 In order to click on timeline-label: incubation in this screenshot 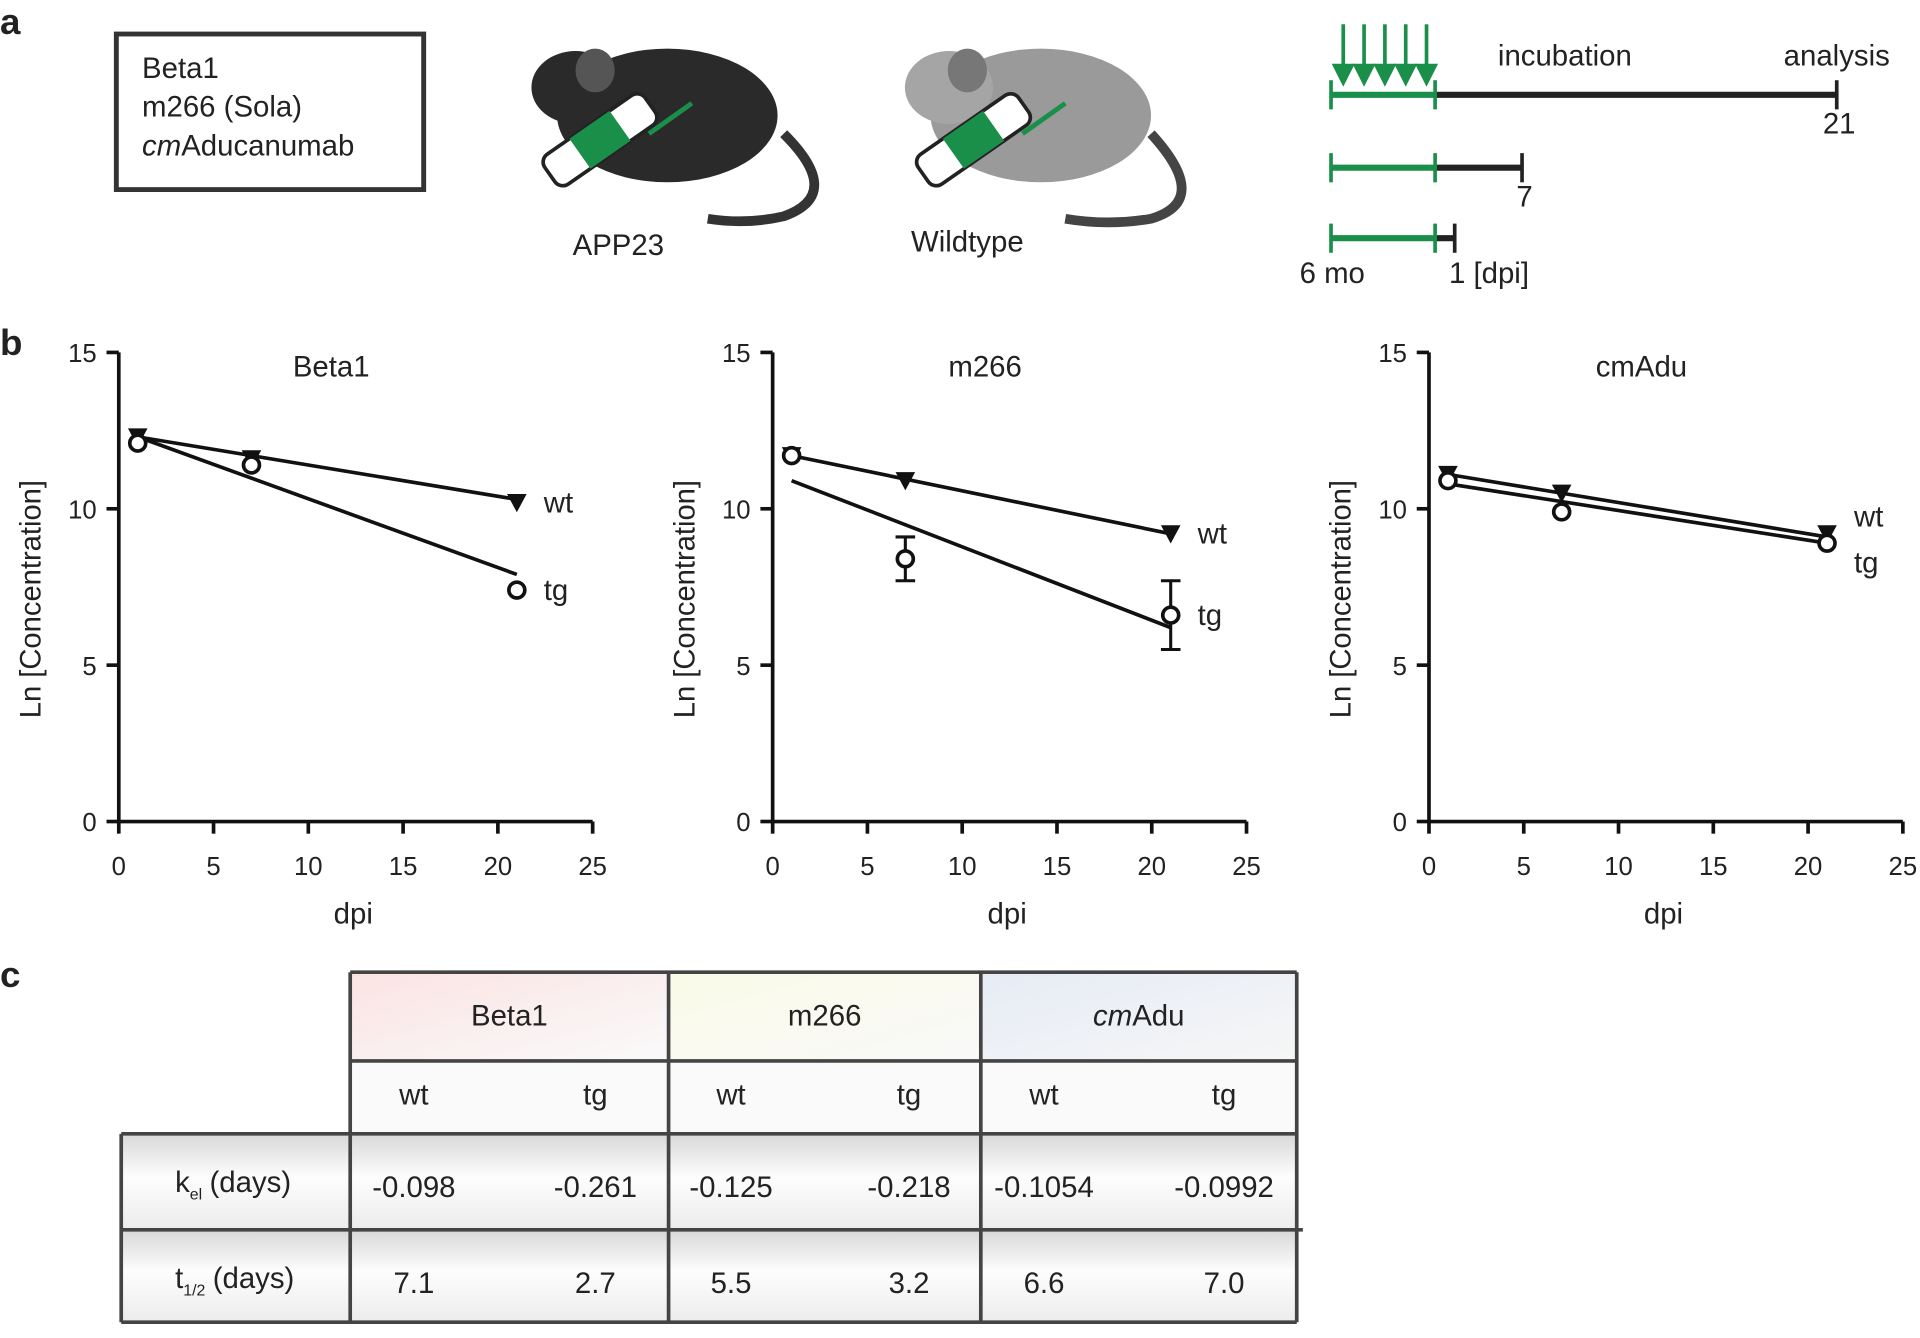, I will do `click(1565, 57)`.